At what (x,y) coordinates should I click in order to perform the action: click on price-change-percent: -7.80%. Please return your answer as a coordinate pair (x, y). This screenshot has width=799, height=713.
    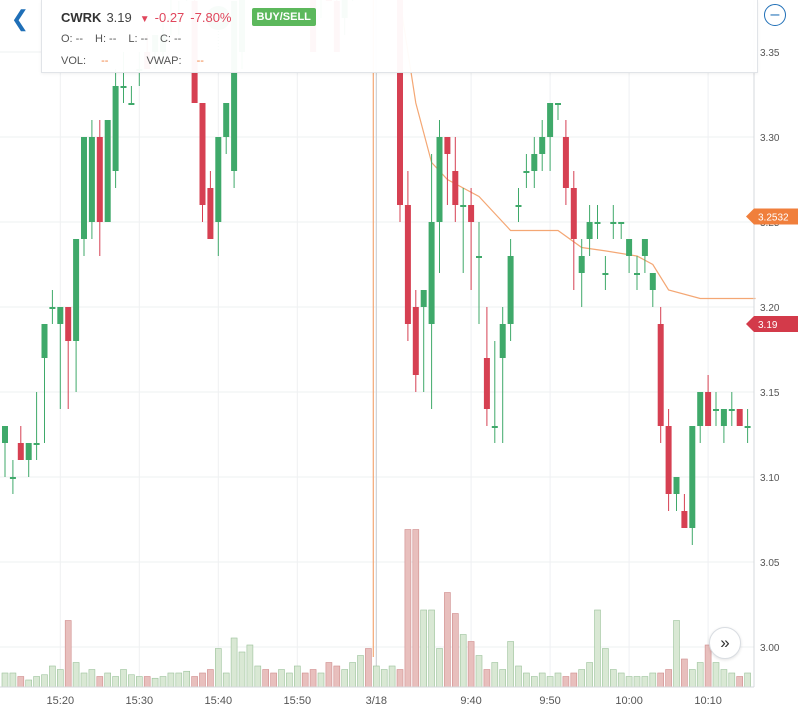
    Looking at the image, I should click on (211, 17).